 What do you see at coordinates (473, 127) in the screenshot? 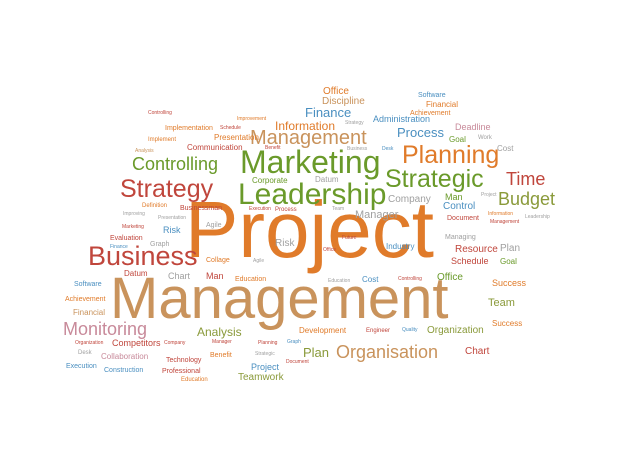
I see `cloud-word: Deadline` at bounding box center [473, 127].